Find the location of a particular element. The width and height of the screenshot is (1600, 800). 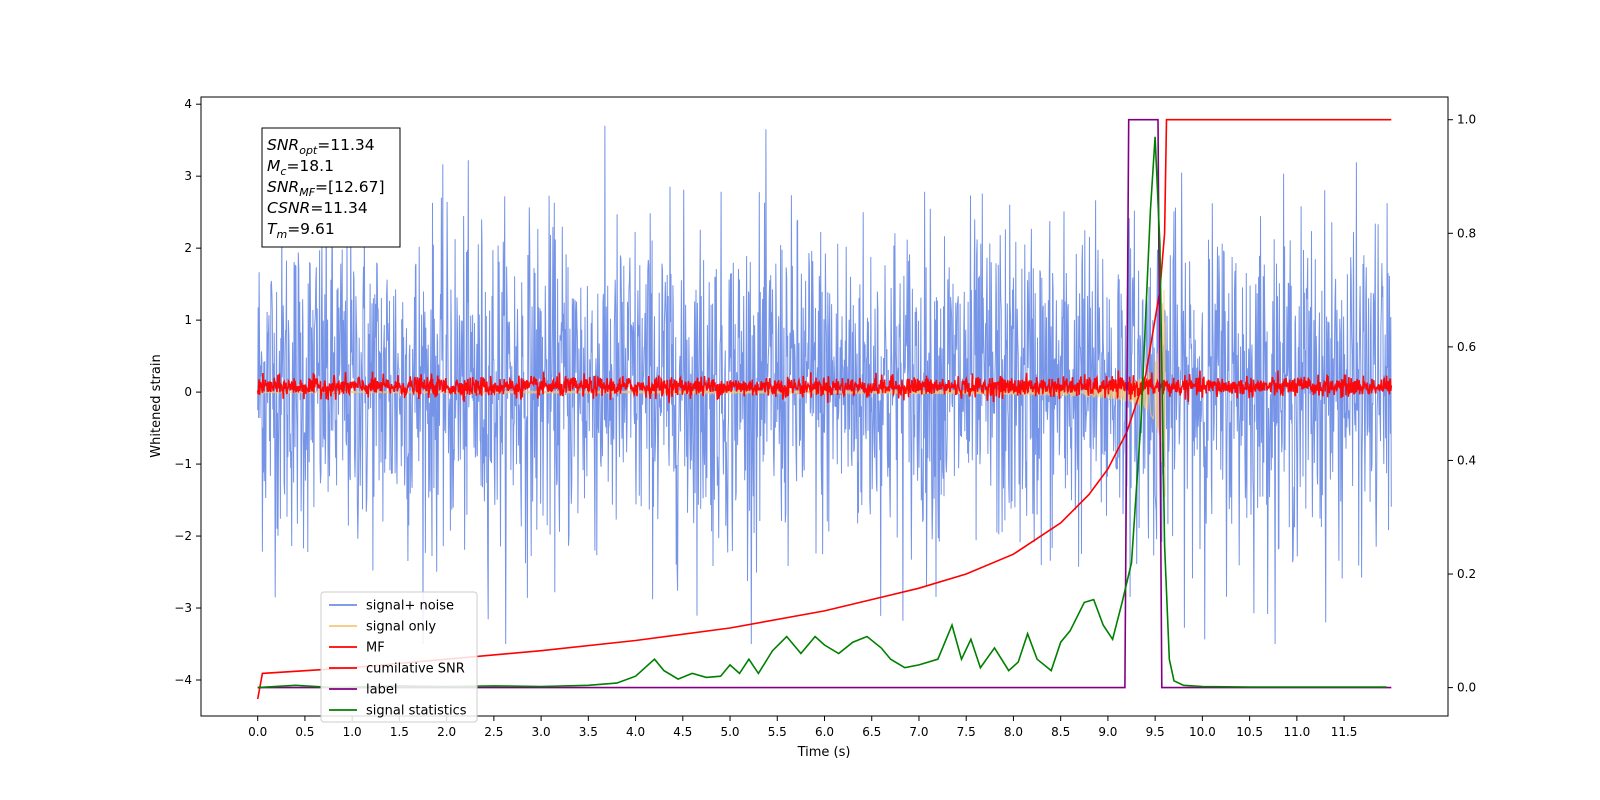

x-tick-label: 0.0 is located at coordinates (257, 732).